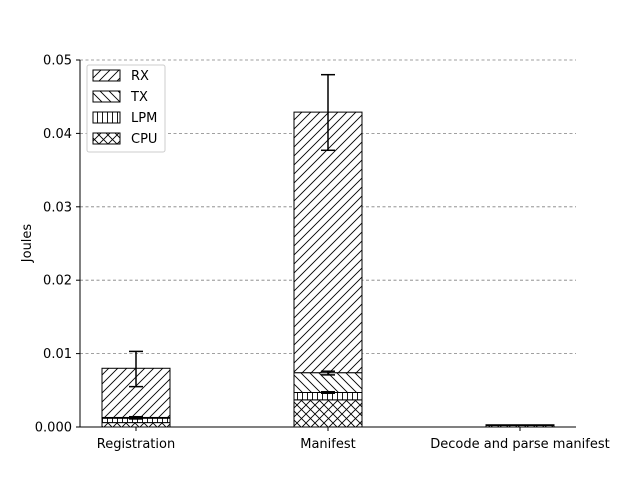  I want to click on x-tick-label-registration: Registration, so click(136, 444).